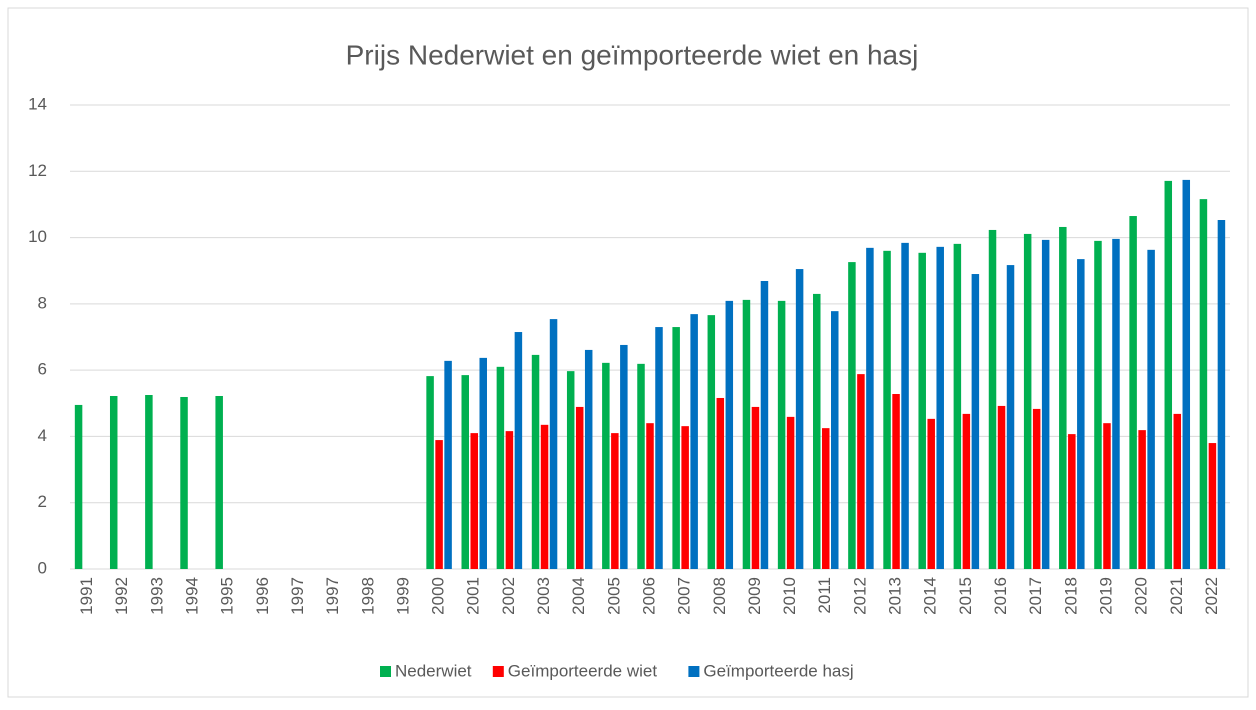  What do you see at coordinates (789, 596) in the screenshot?
I see `x-tick-label: 2010` at bounding box center [789, 596].